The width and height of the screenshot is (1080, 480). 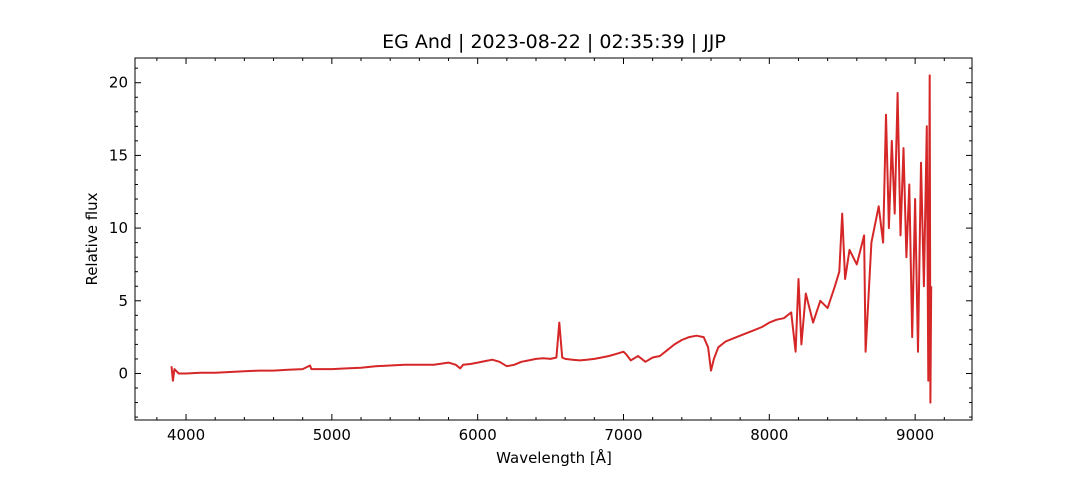 What do you see at coordinates (123, 301) in the screenshot?
I see `y-tick-label: 5` at bounding box center [123, 301].